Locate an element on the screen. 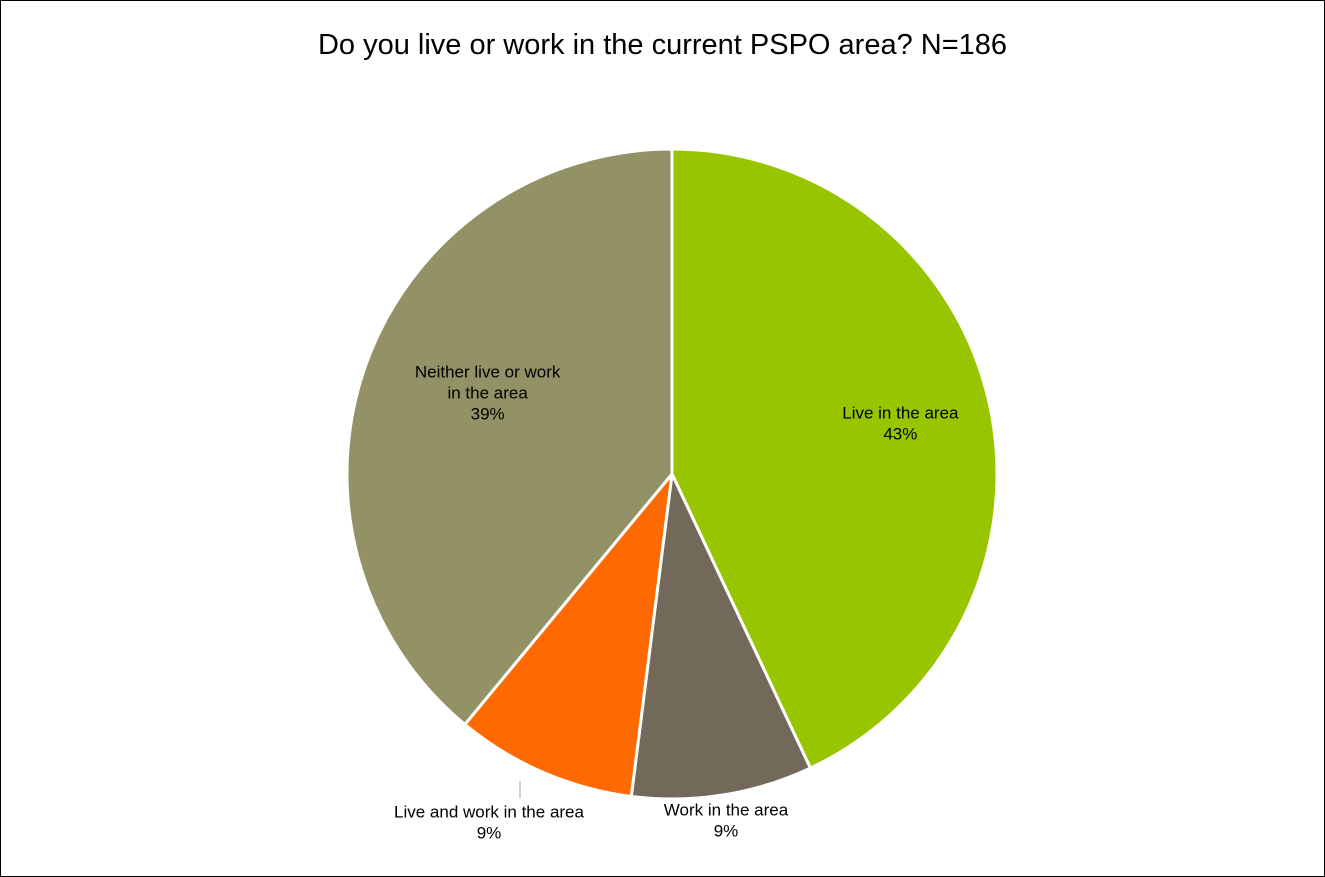 The height and width of the screenshot is (877, 1325). slice-value-live-in-the-area: 43% is located at coordinates (900, 433).